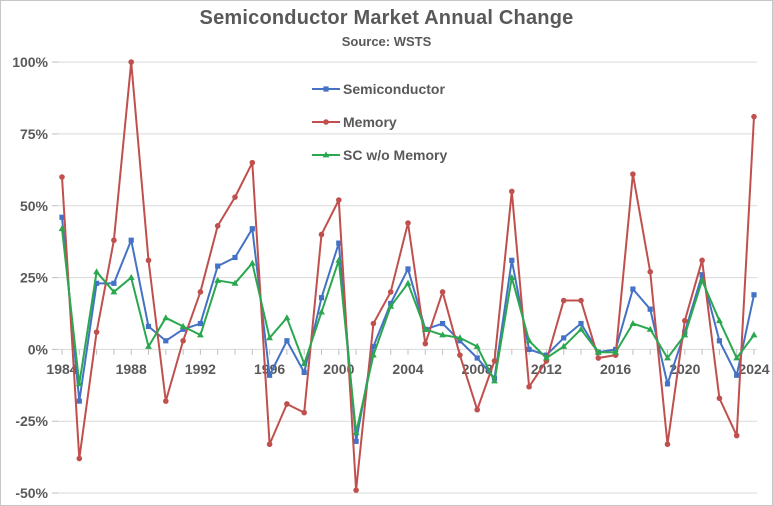 This screenshot has height=506, width=773. Describe the element at coordinates (379, 89) in the screenshot. I see `legend-item-semiconductor: Semiconductor` at that location.